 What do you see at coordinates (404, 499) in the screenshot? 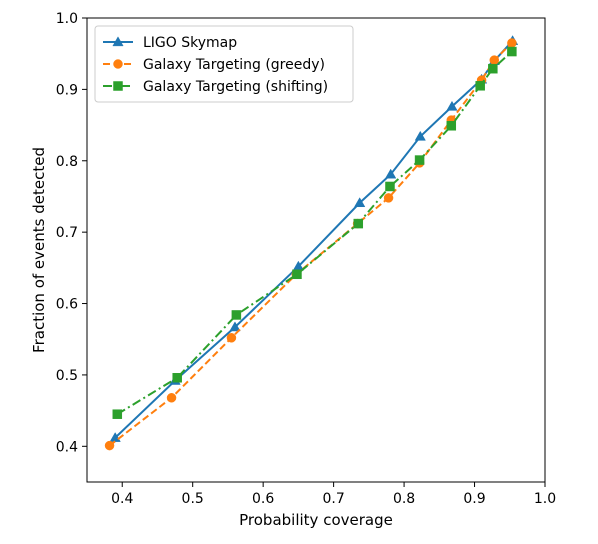
I see `x-tick-label: 0.8` at bounding box center [404, 499].